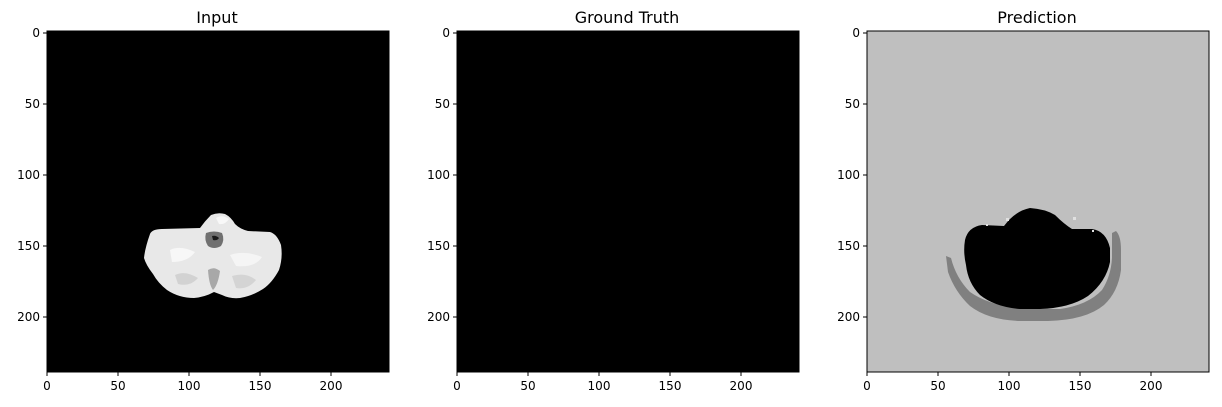 The height and width of the screenshot is (407, 1222). I want to click on panel-title-input: Input, so click(217, 17).